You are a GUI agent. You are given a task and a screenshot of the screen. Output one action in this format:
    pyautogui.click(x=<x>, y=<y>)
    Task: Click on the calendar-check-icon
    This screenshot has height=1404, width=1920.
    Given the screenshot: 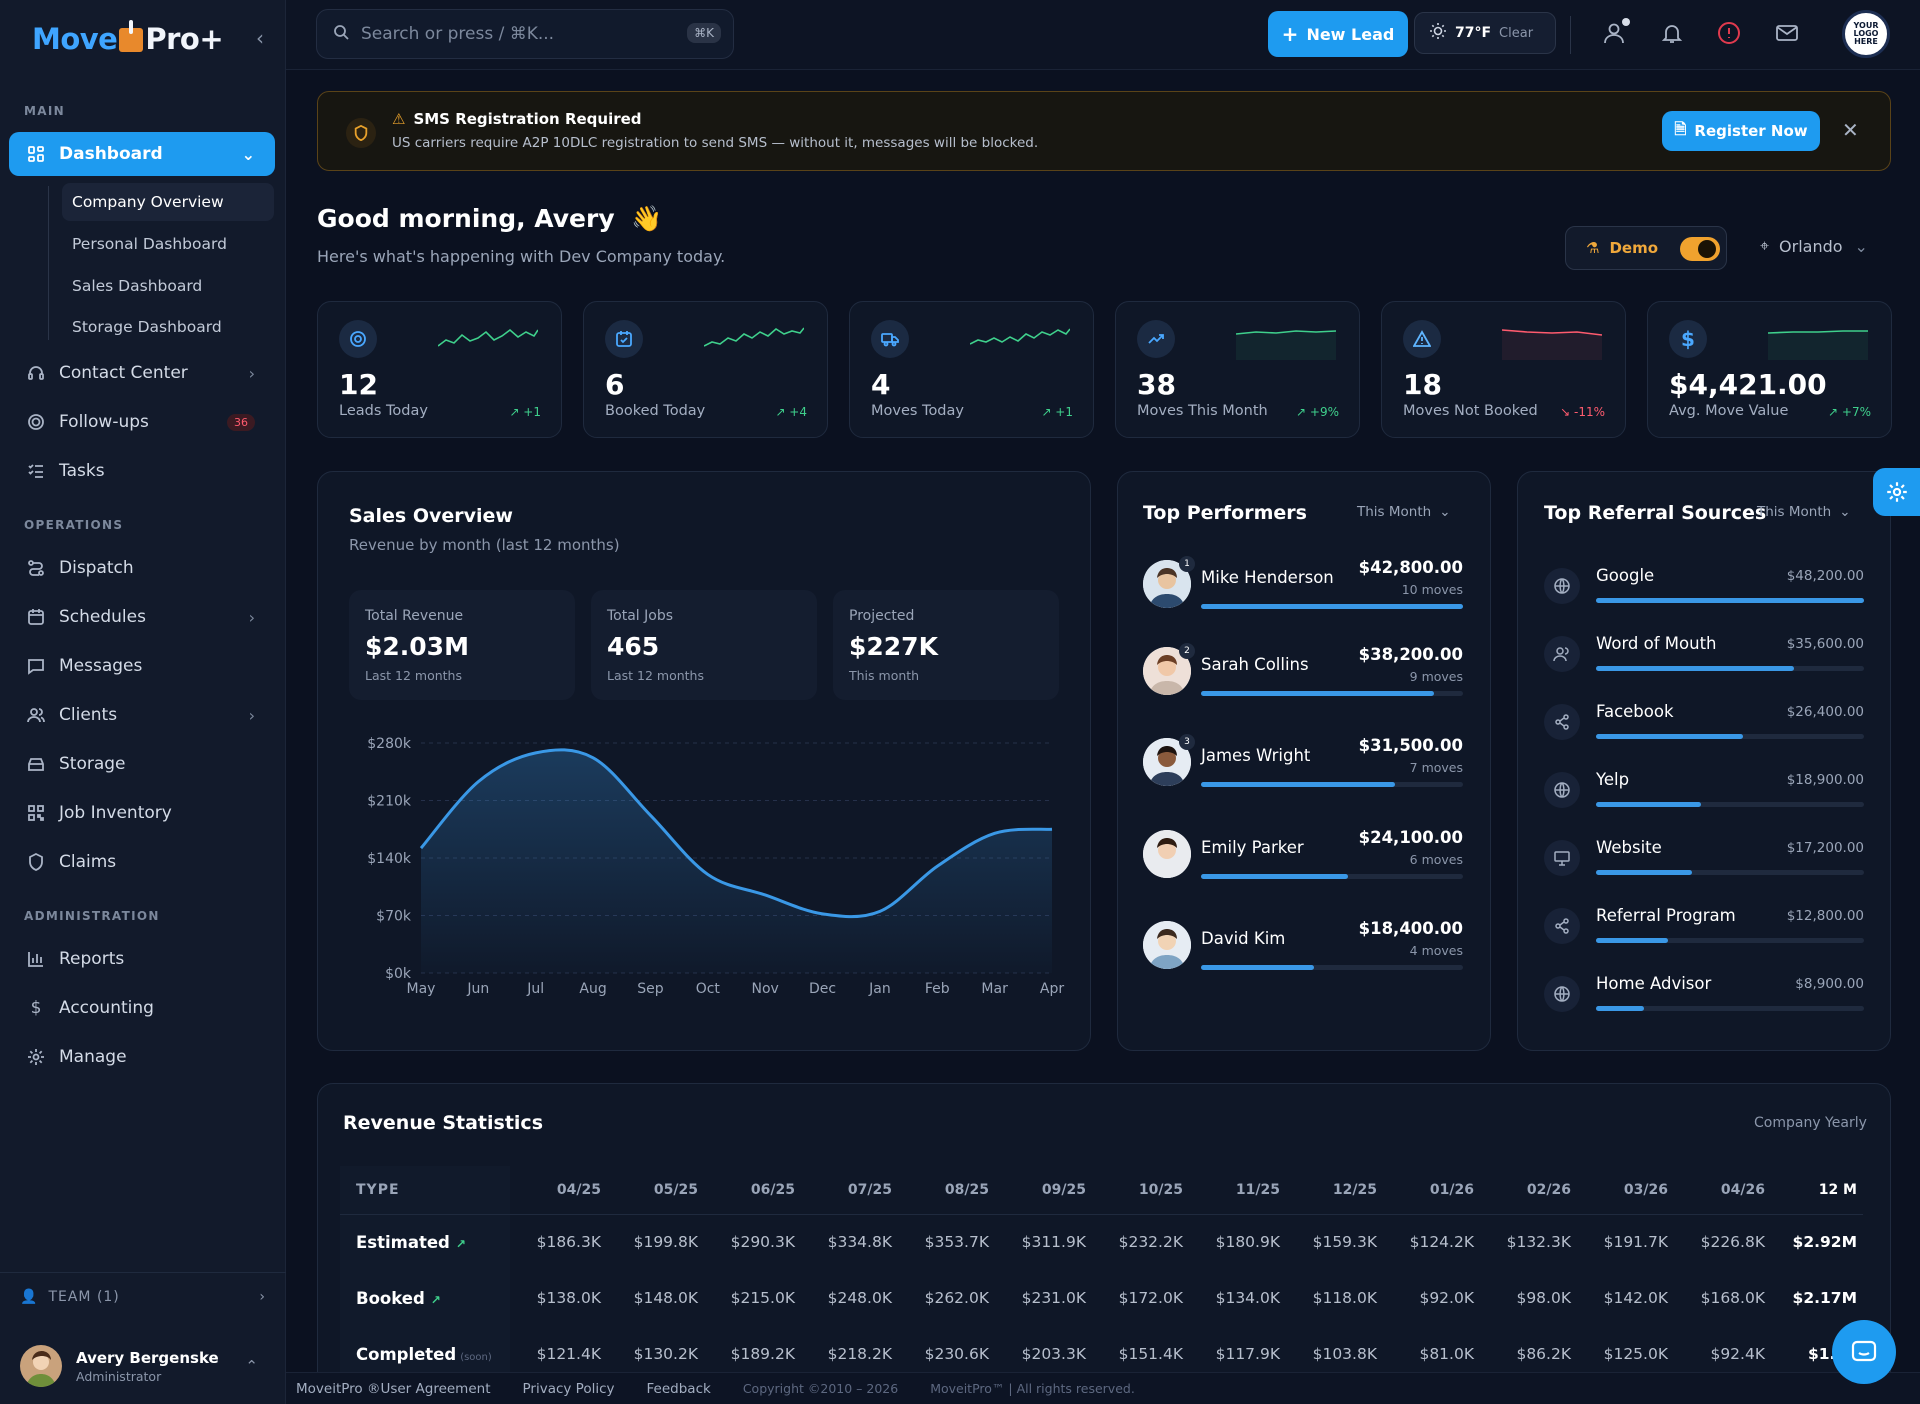 What is the action you would take?
    pyautogui.click(x=624, y=339)
    